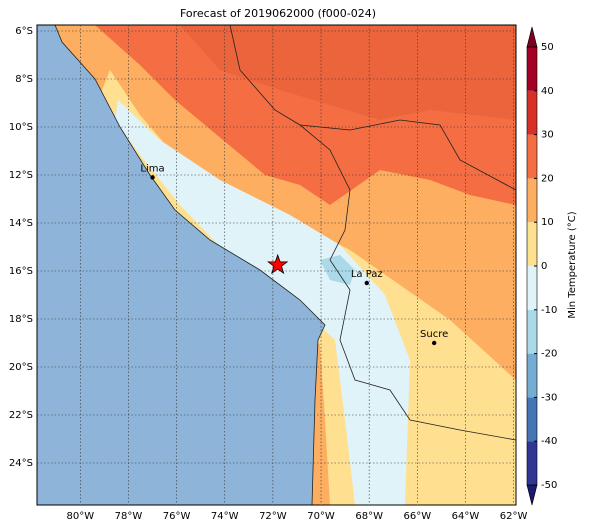 The height and width of the screenshot is (529, 591). What do you see at coordinates (273, 516) in the screenshot?
I see `x-tick-label: 72°W` at bounding box center [273, 516].